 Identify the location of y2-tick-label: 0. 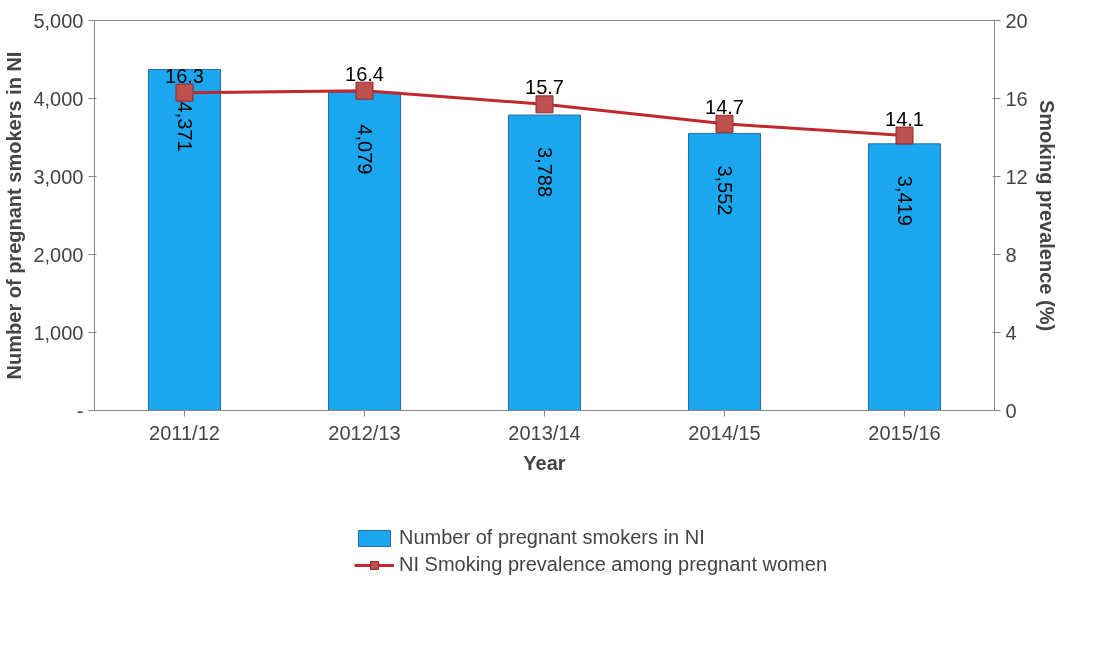
(1011, 410).